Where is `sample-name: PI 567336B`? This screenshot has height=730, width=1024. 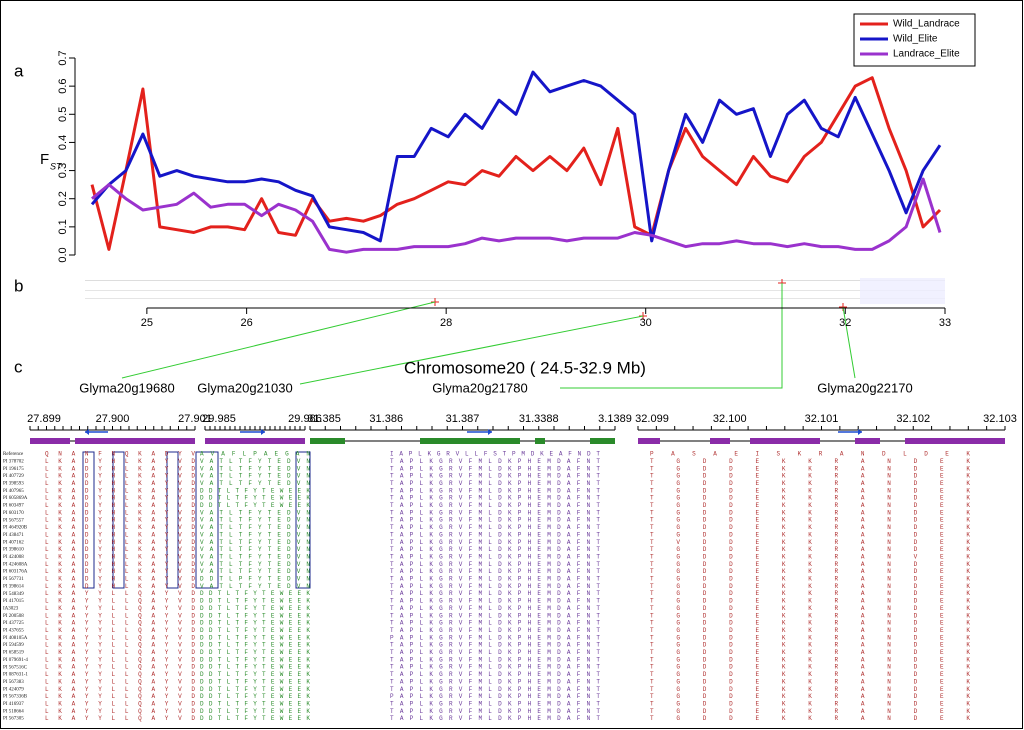 sample-name: PI 567336B is located at coordinates (15, 697).